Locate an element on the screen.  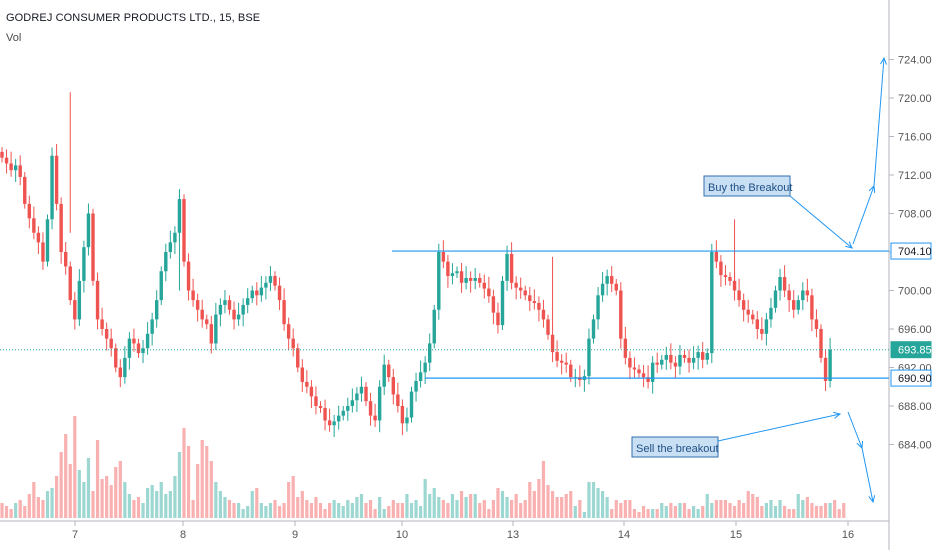
time-axis: 7 8 9 10 13 14 15 16 is located at coordinates (463, 531).